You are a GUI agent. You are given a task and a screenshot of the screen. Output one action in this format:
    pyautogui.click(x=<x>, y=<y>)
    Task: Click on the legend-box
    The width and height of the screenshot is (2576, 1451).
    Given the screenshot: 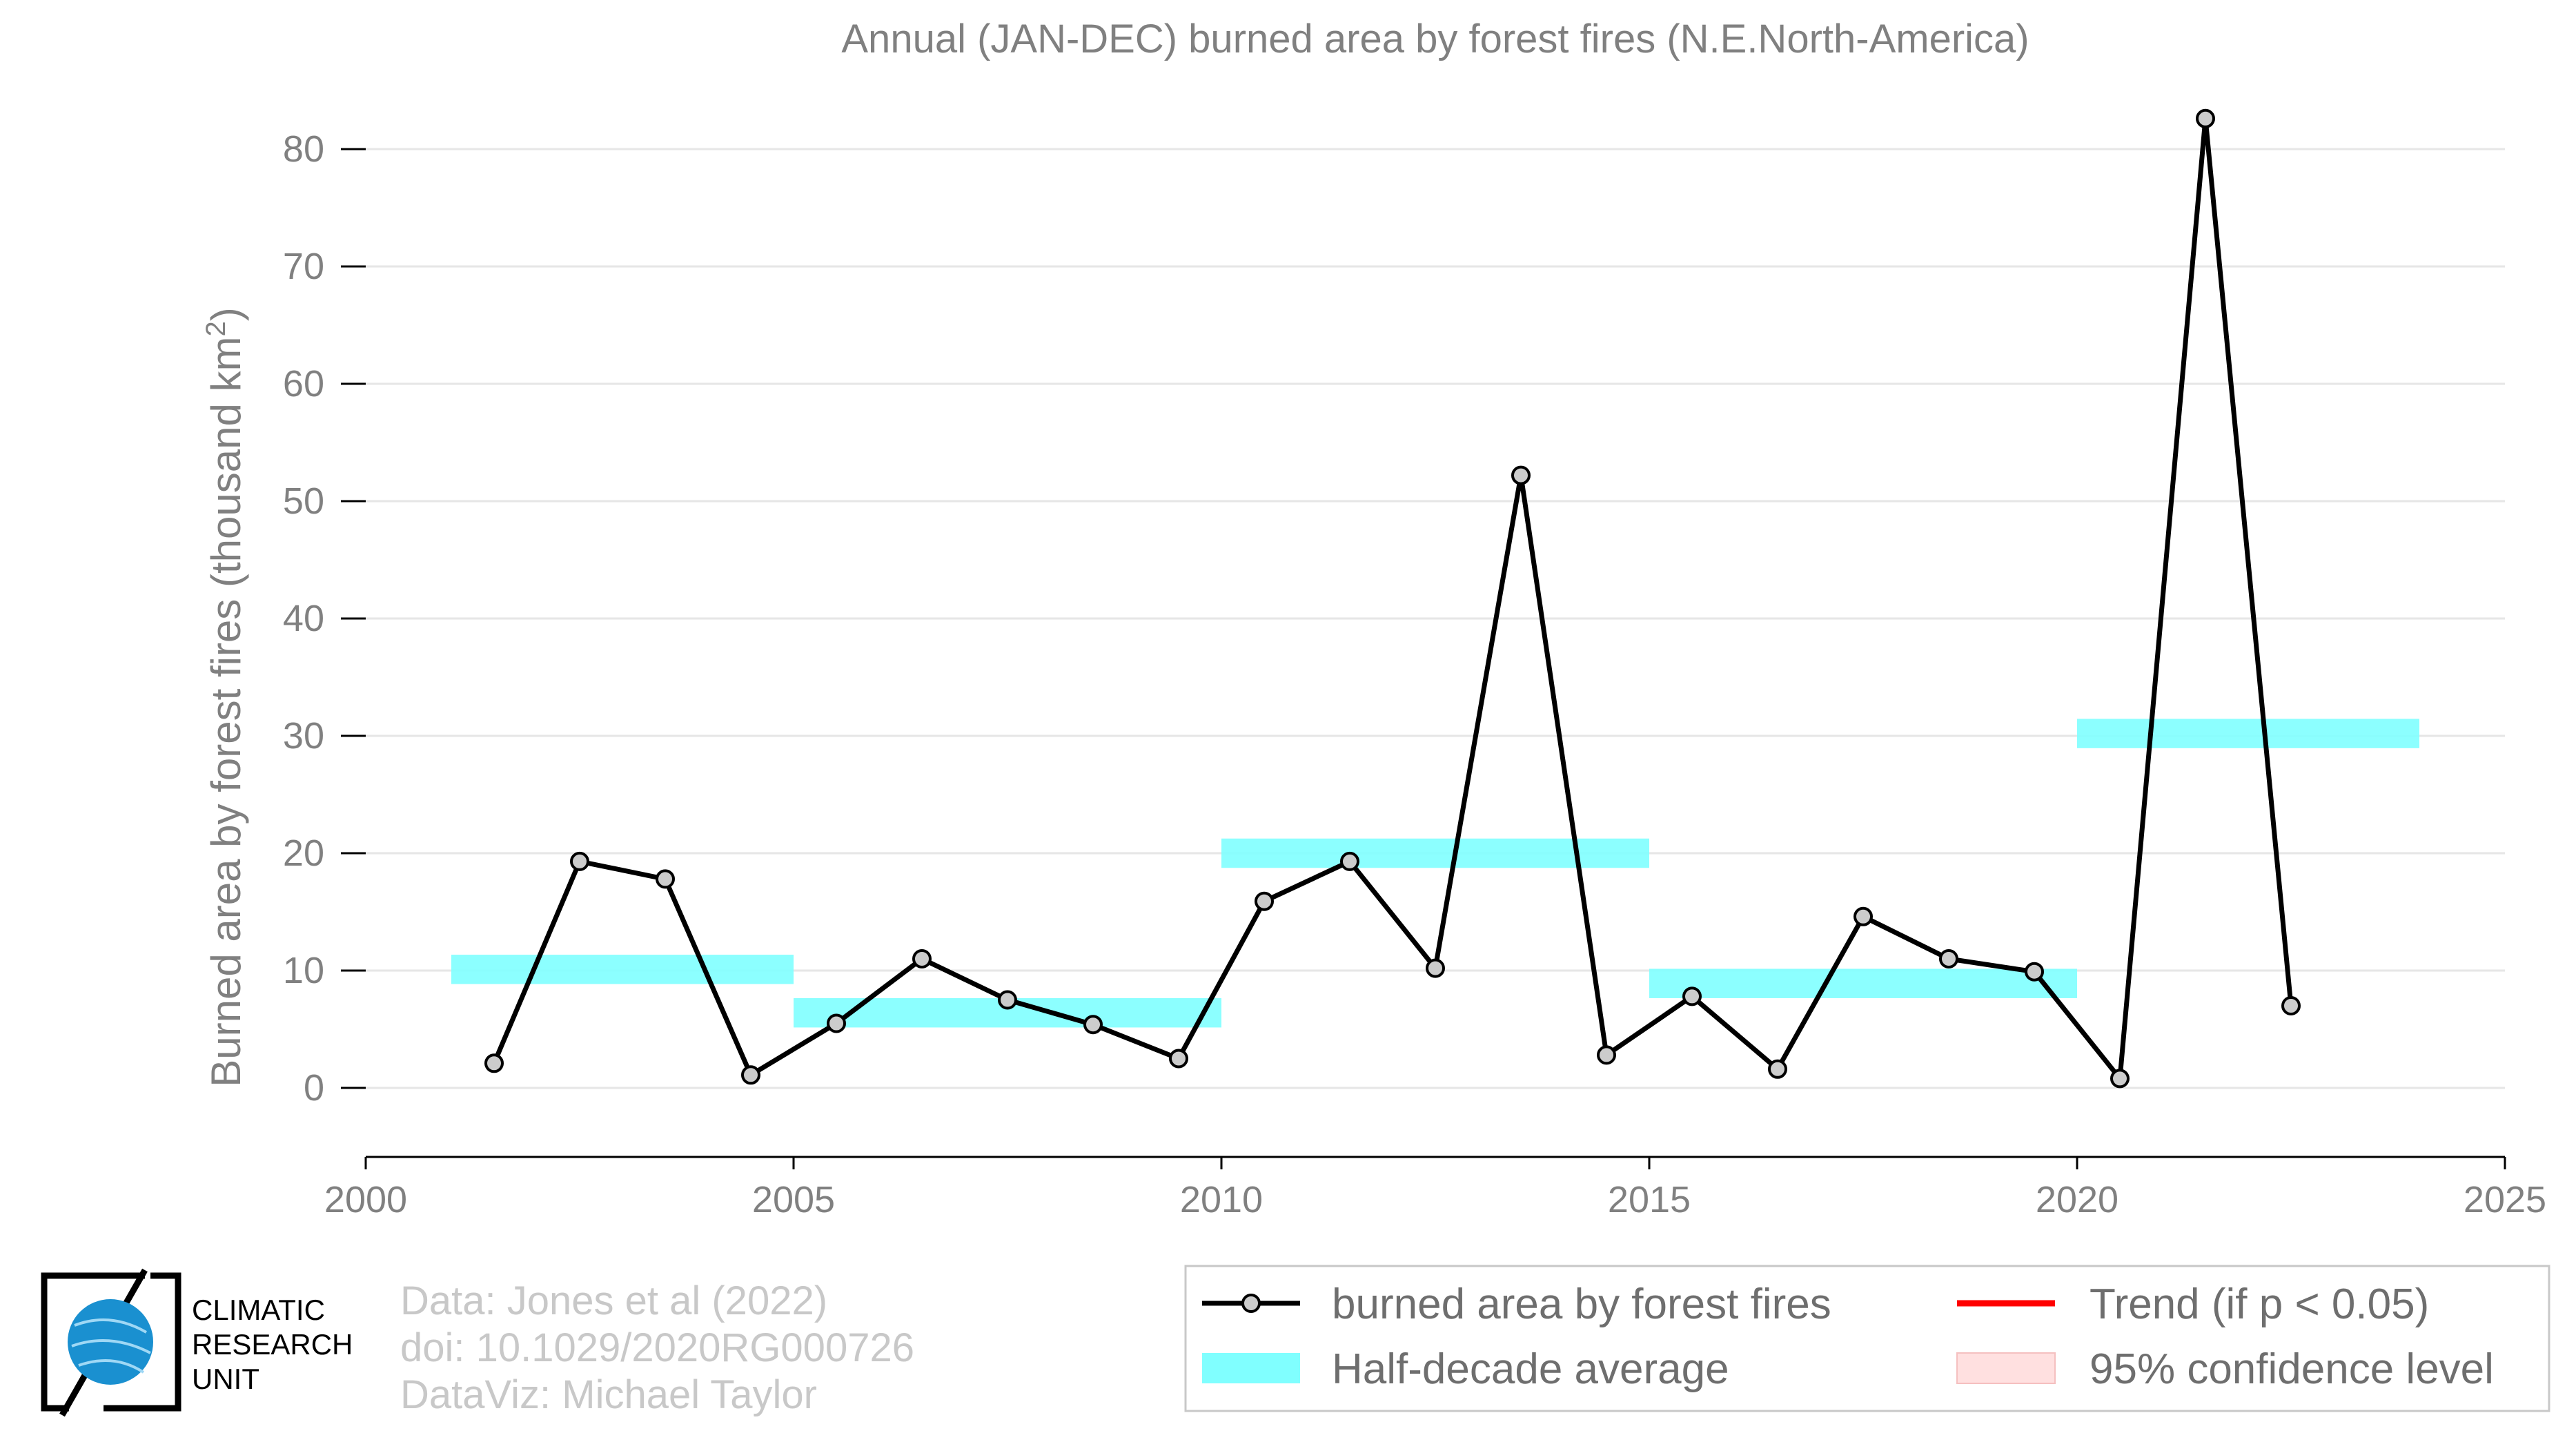 What is the action you would take?
    pyautogui.click(x=1867, y=1338)
    